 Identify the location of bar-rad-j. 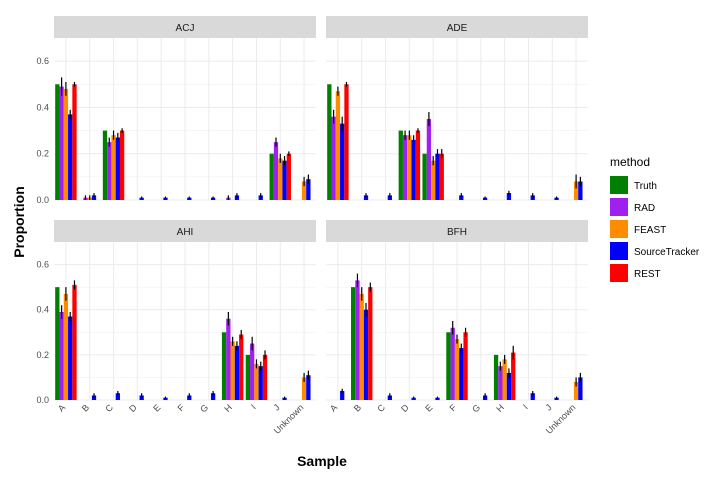
(276, 171).